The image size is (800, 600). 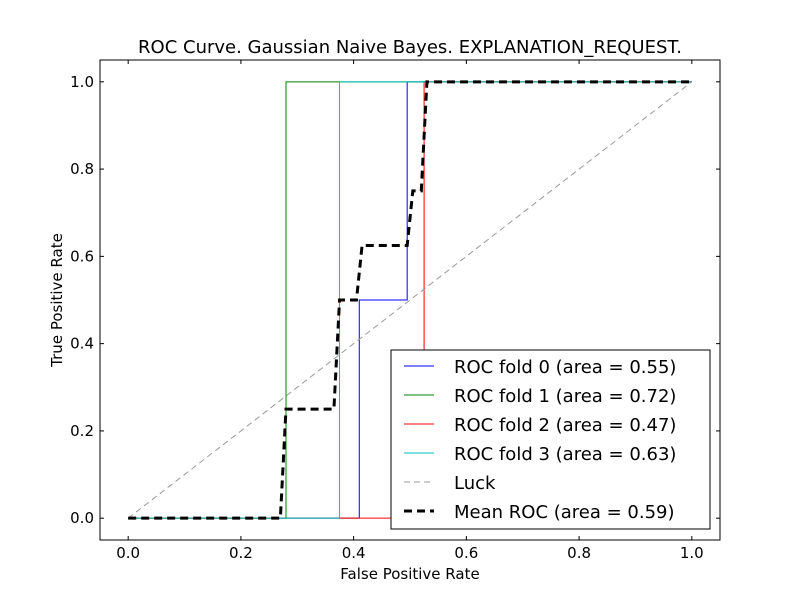 I want to click on y-tick-label: 0.4, so click(x=82, y=344).